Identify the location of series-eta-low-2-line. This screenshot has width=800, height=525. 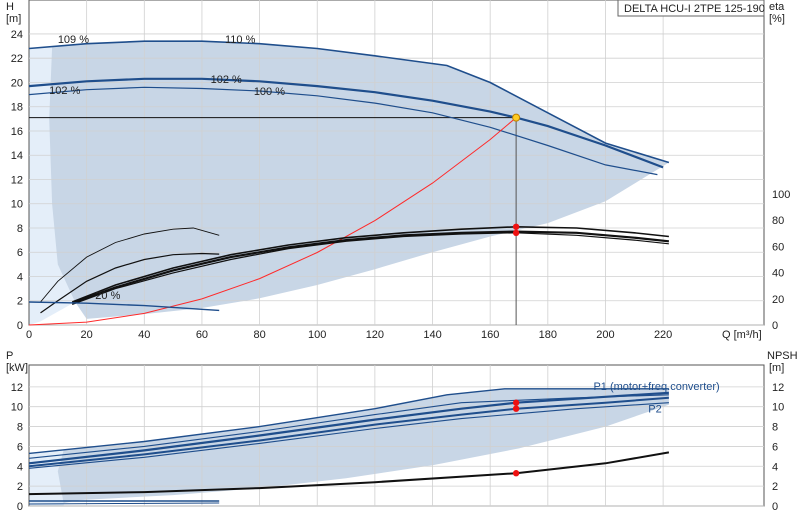
(130, 265).